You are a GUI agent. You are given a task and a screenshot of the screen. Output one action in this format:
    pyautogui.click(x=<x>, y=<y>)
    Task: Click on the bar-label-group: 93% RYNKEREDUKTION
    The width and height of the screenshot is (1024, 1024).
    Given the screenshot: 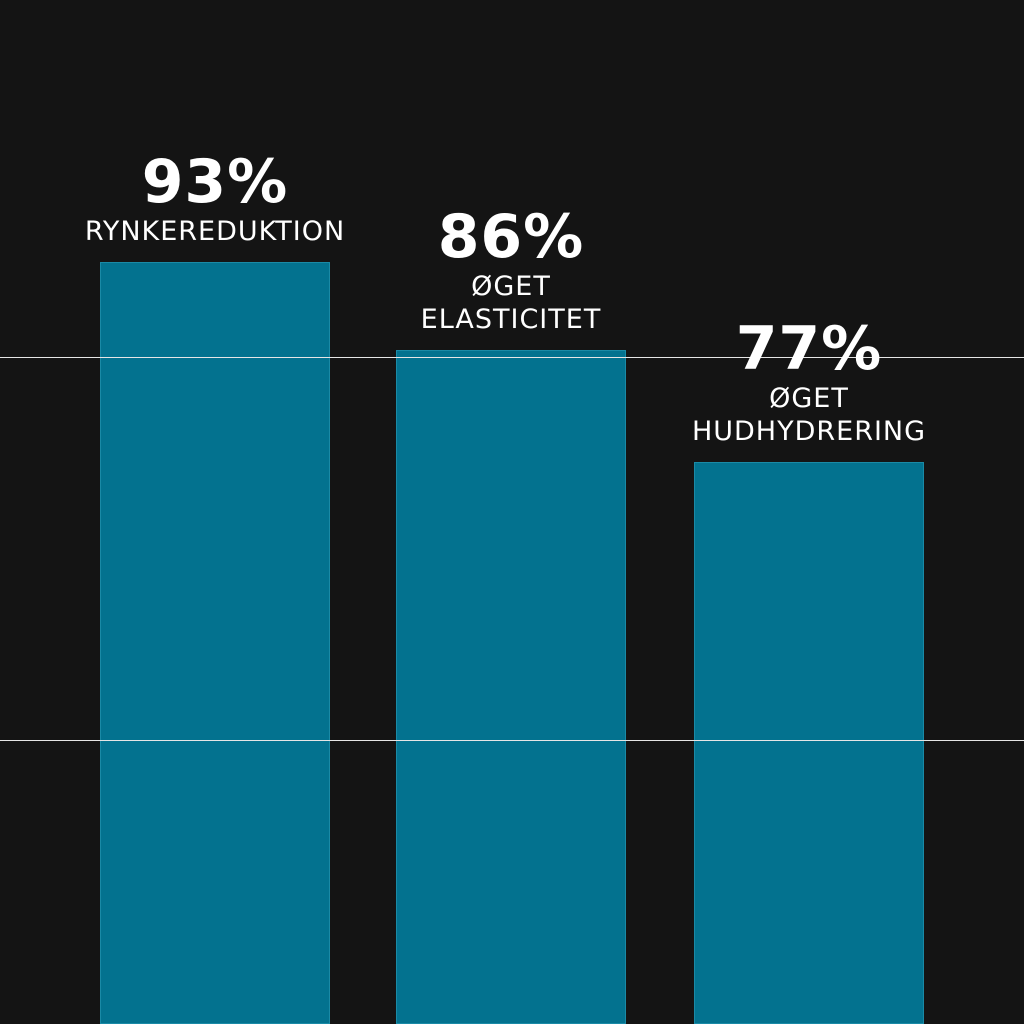 What is the action you would take?
    pyautogui.click(x=215, y=198)
    